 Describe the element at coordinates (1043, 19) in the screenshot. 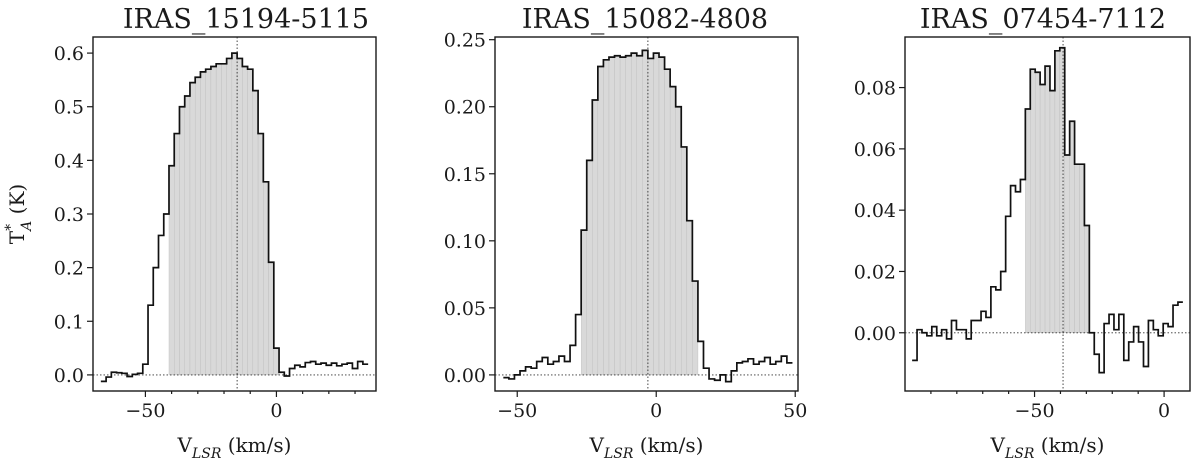

I see `panel-title: IRAS_07454-7112` at that location.